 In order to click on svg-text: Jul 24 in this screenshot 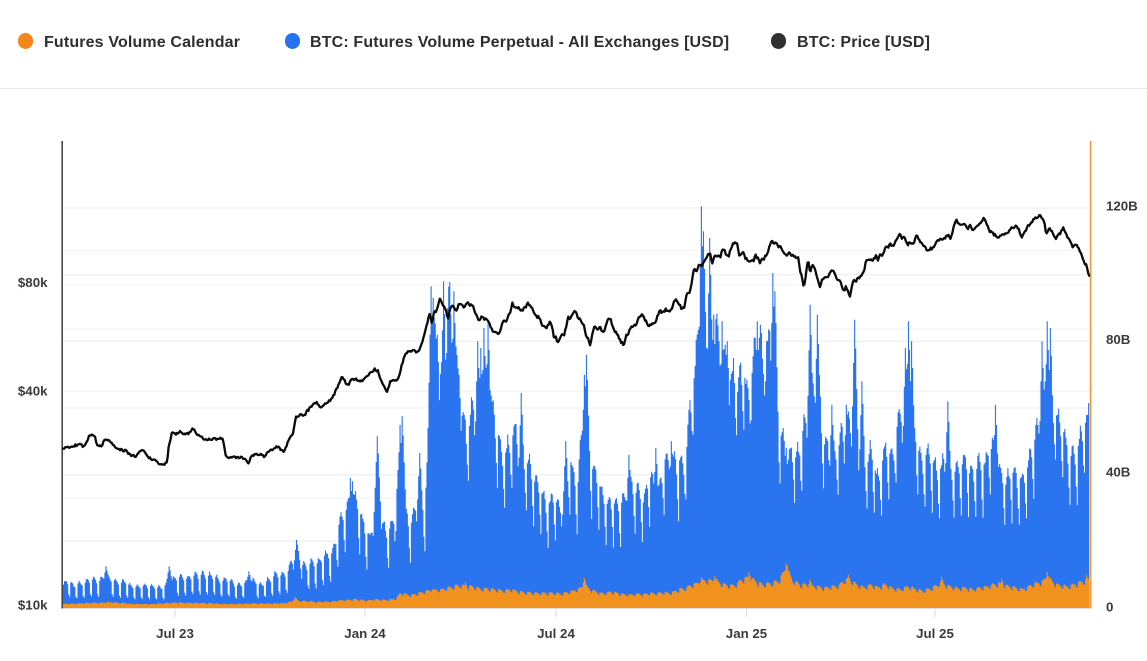, I will do `click(556, 633)`.